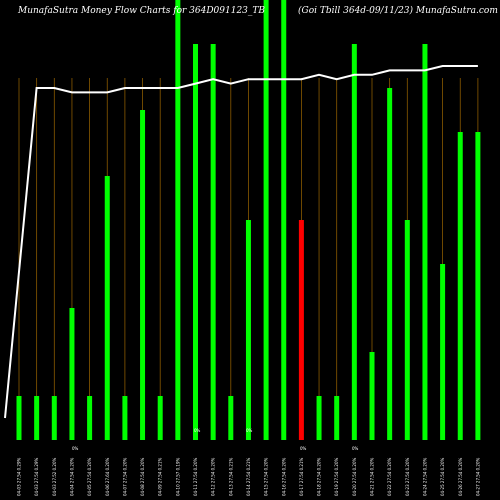 The height and width of the screenshot is (500, 500). I want to click on x-tick-label: 04-26 27.54 0.20%, so click(460, 476).